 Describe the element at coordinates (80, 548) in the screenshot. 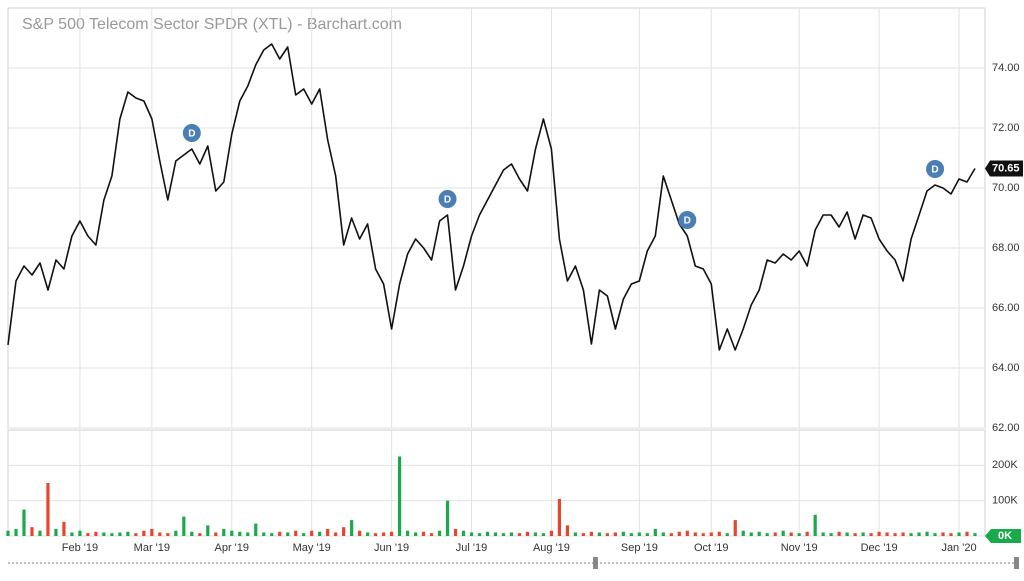

I see `x-tick-label: Feb '19` at that location.